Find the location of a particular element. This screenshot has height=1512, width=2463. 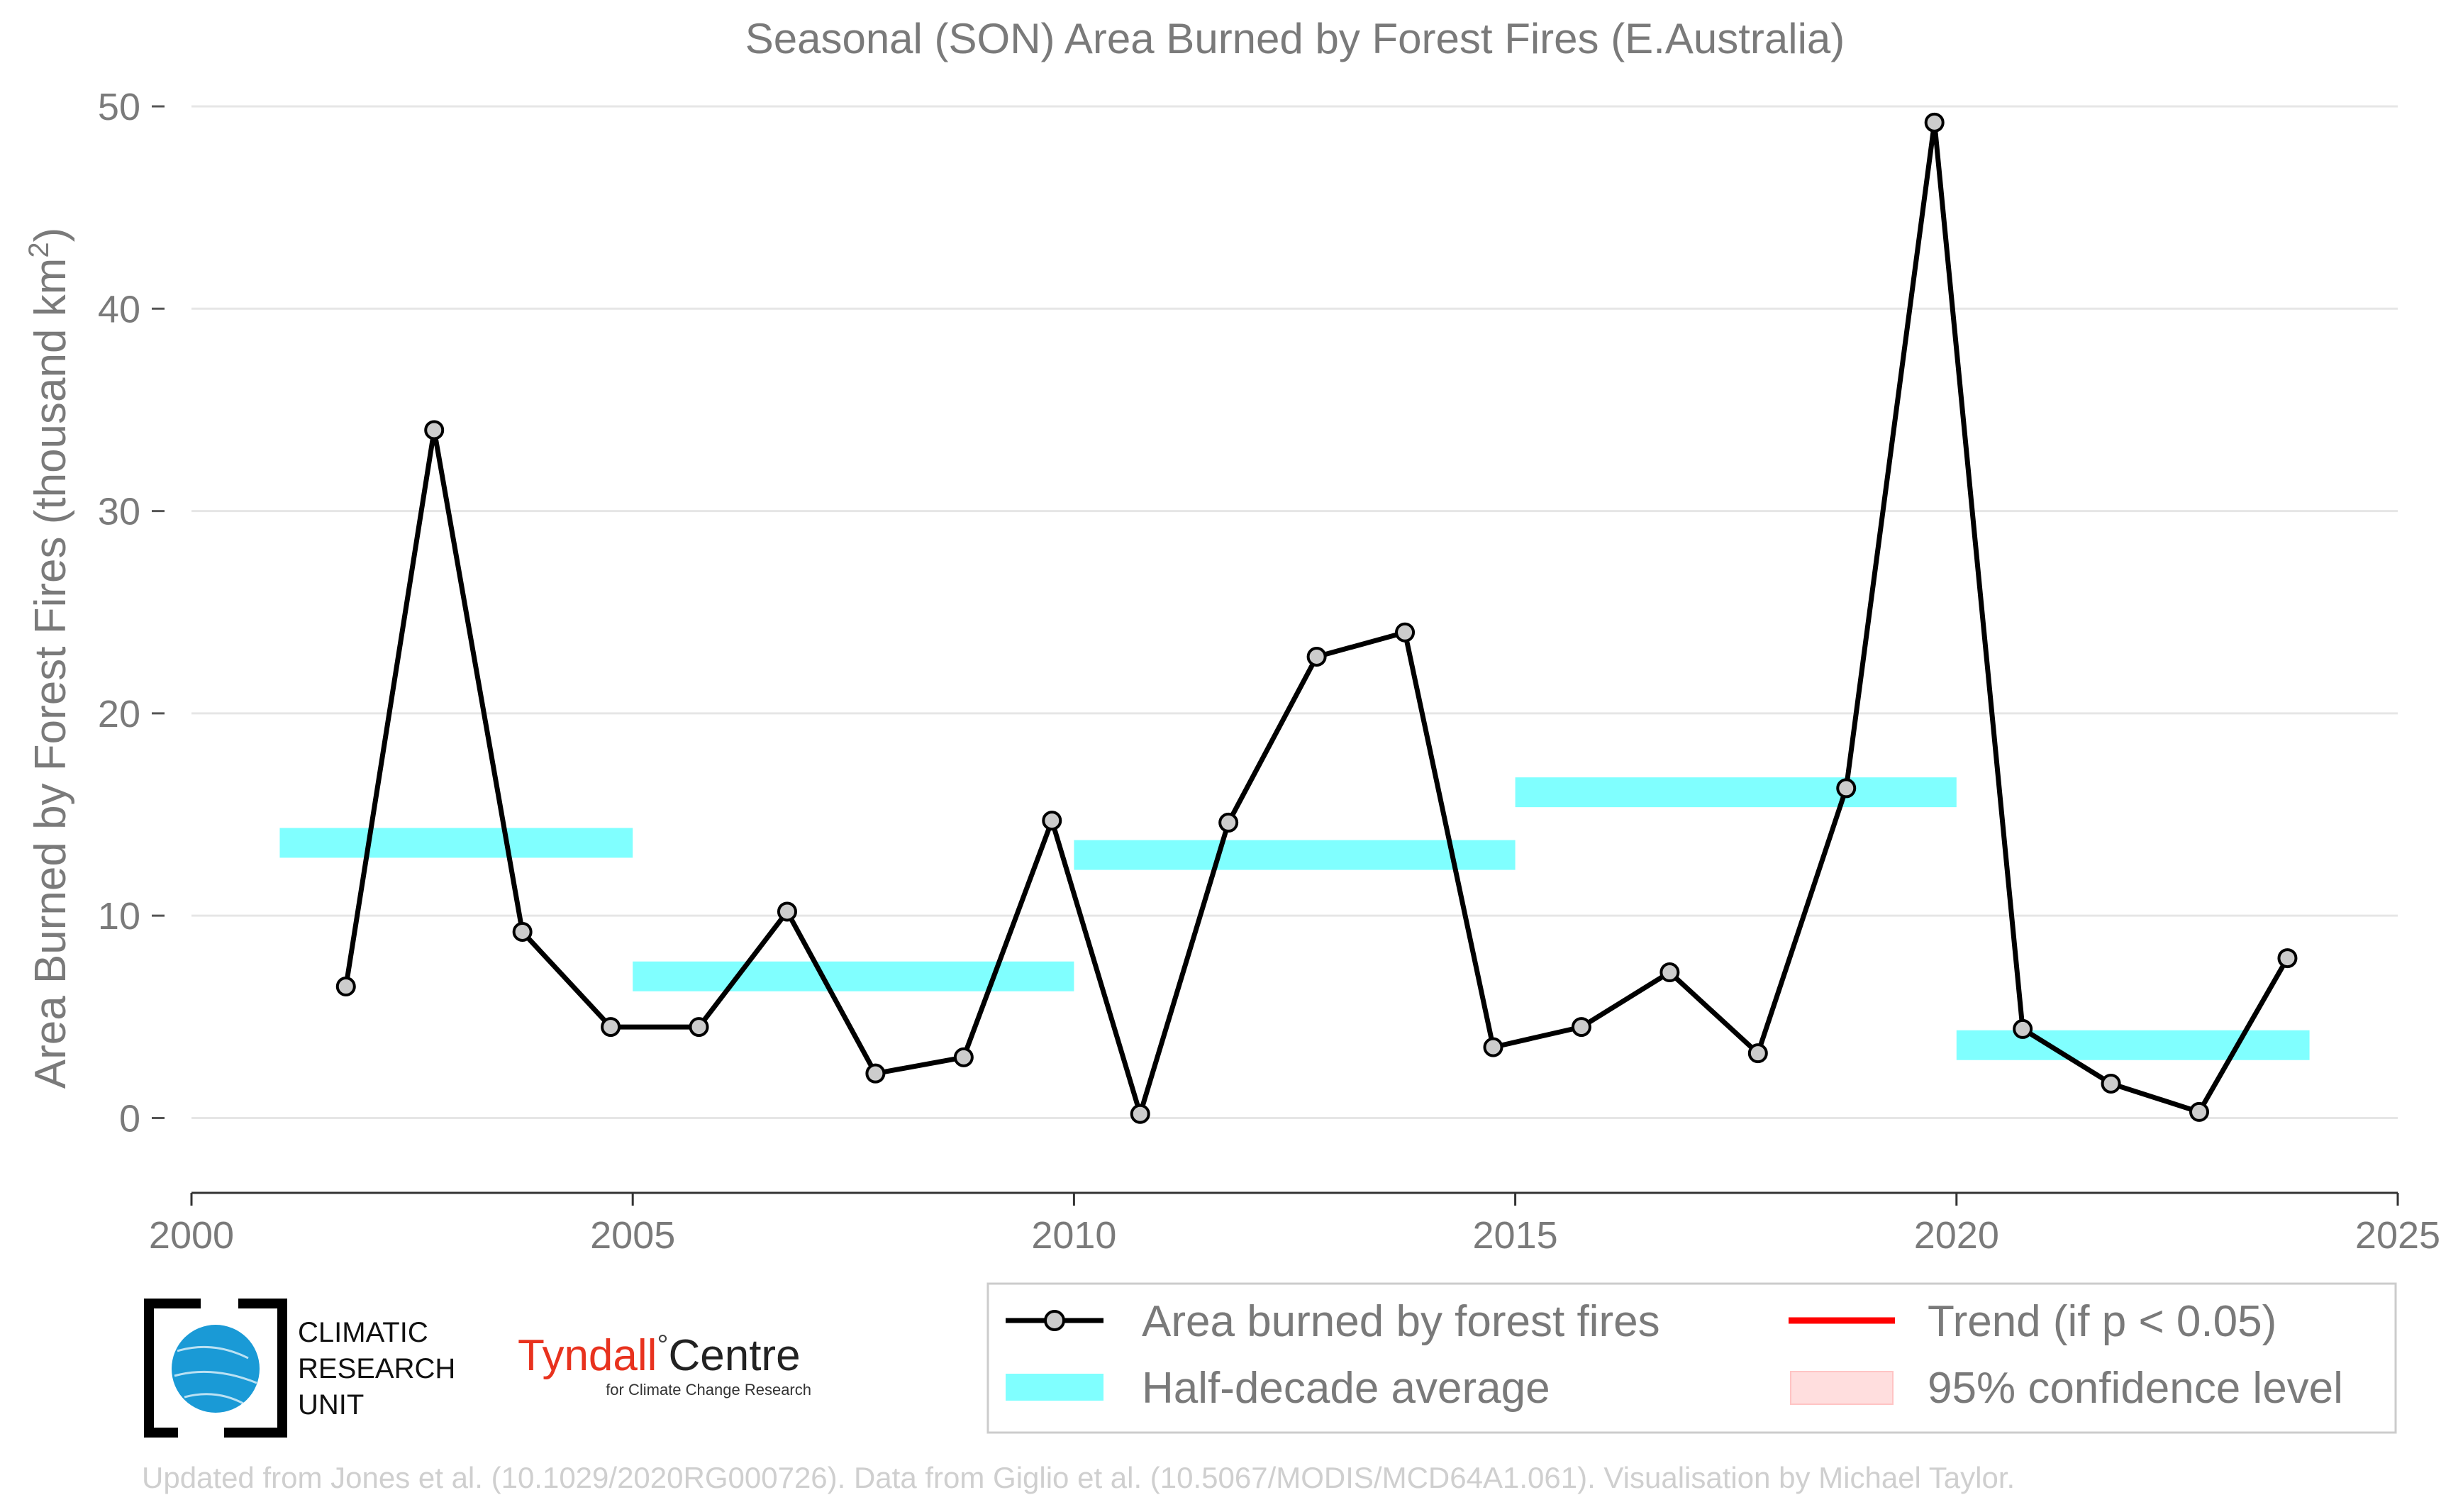

y-tick-labels: 0 10 20 30 40 50 is located at coordinates (131, 613).